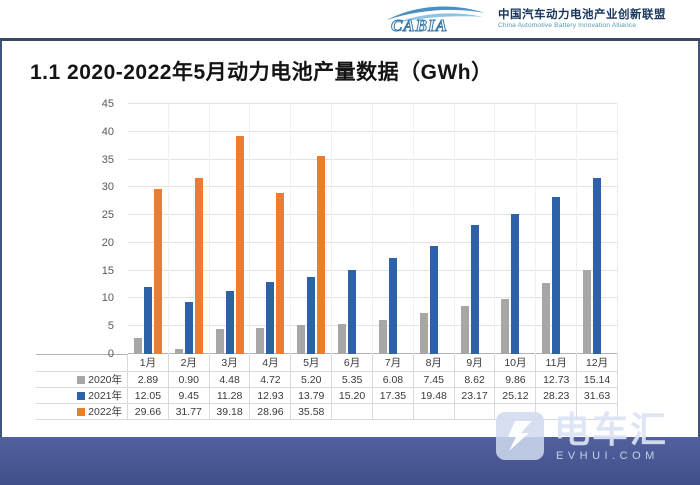 This screenshot has width=700, height=485. I want to click on y-tick-label-25: 25, so click(107, 215).